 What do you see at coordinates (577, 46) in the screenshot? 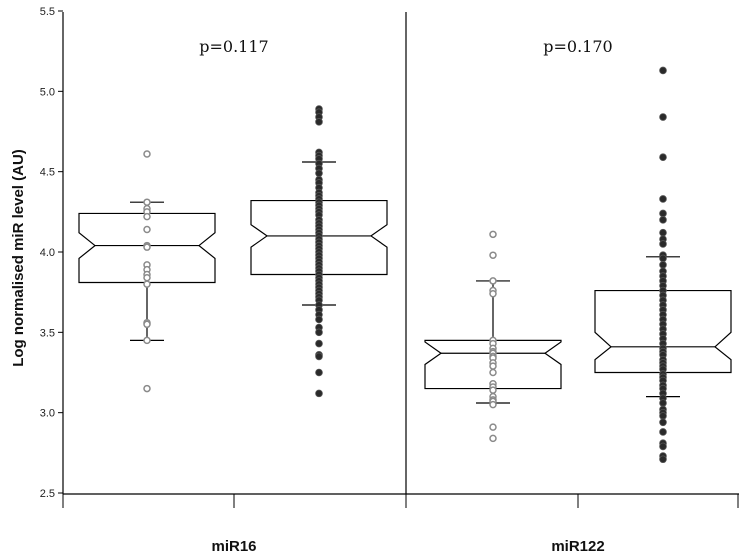
I see `p-value-label: p=0.170` at bounding box center [577, 46].